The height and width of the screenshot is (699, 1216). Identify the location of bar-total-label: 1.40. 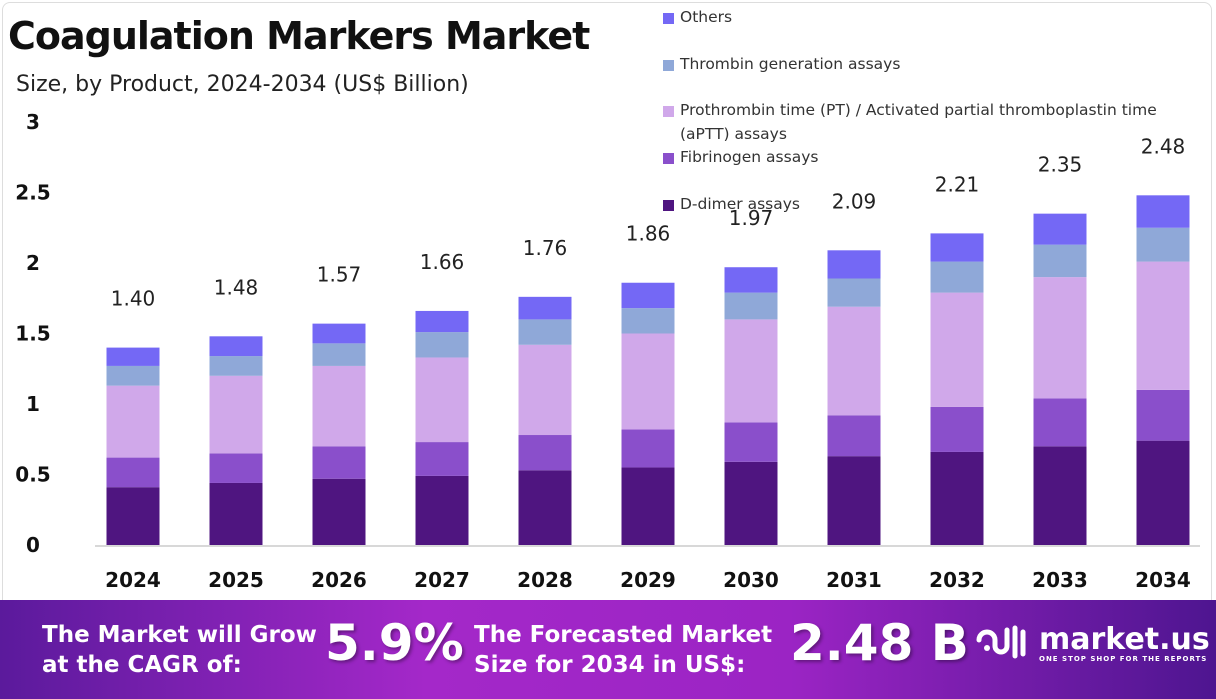
(133, 299).